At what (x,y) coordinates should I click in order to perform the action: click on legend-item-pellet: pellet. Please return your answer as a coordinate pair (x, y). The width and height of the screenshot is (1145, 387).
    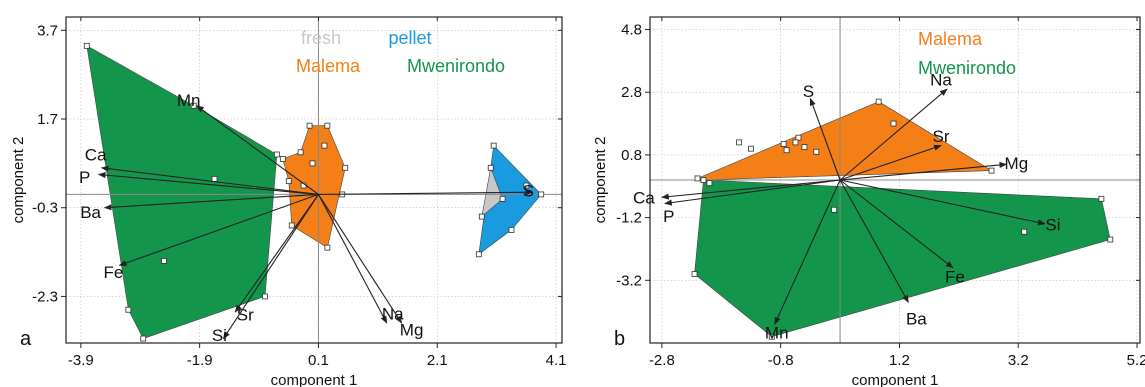
    Looking at the image, I should click on (409, 38).